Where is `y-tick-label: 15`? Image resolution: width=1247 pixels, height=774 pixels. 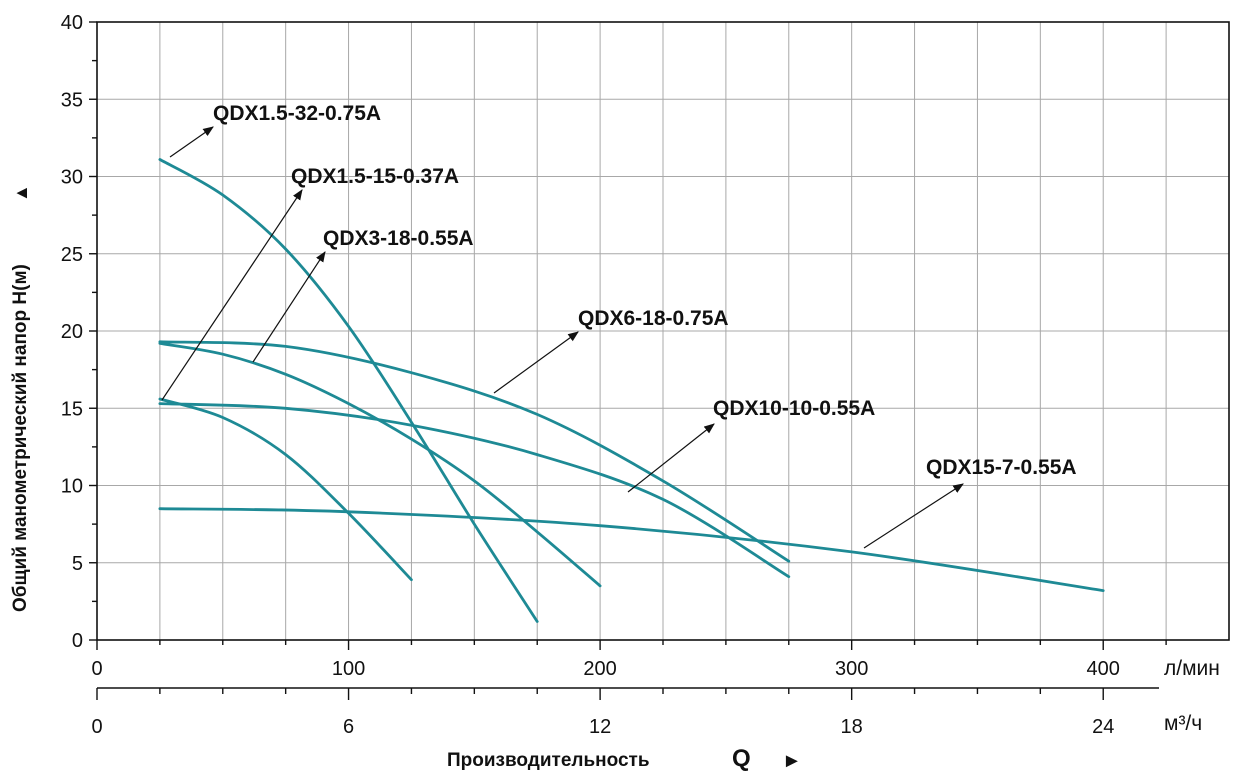 y-tick-label: 15 is located at coordinates (72, 409).